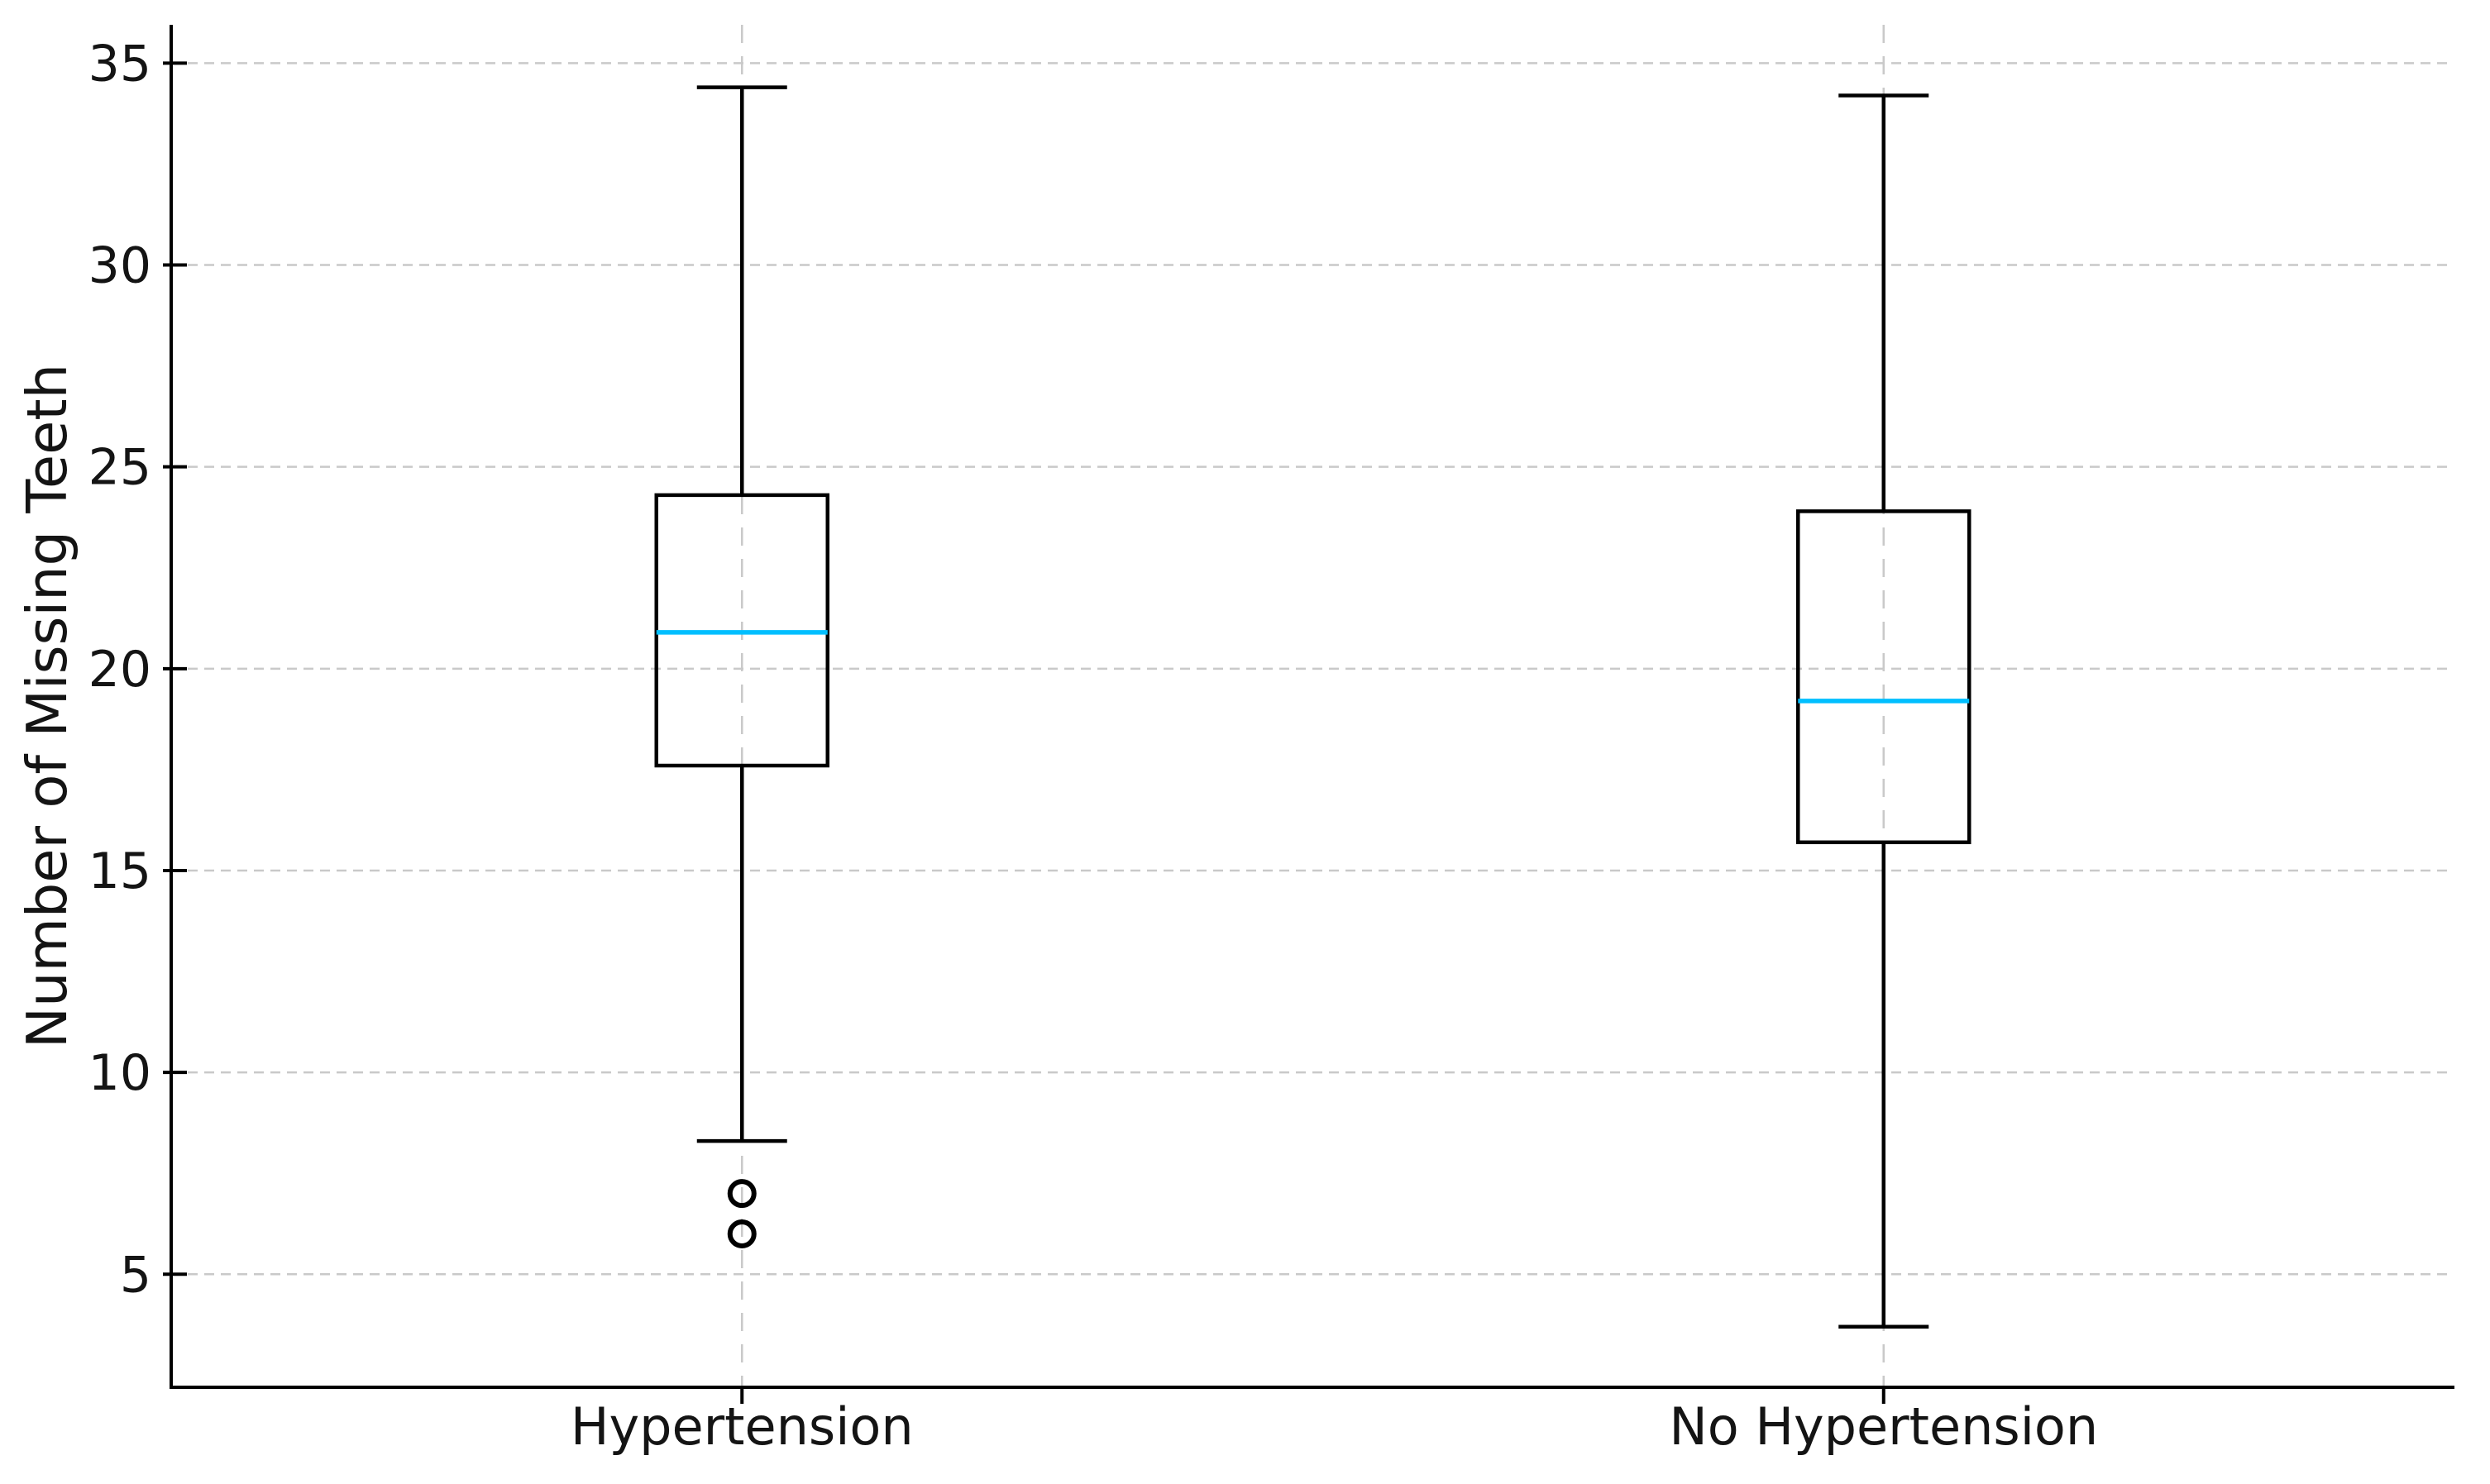  Describe the element at coordinates (119, 871) in the screenshot. I see `y-tick-label: 15` at that location.